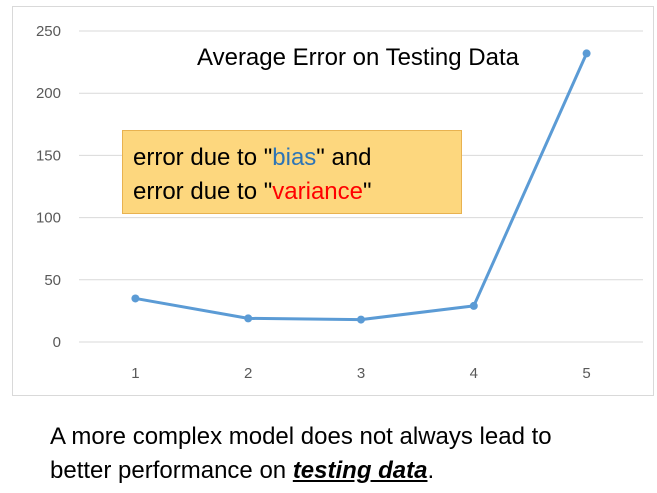 The image size is (657, 493). What do you see at coordinates (358, 57) in the screenshot?
I see `chart-title: Average Error on Testing Data` at bounding box center [358, 57].